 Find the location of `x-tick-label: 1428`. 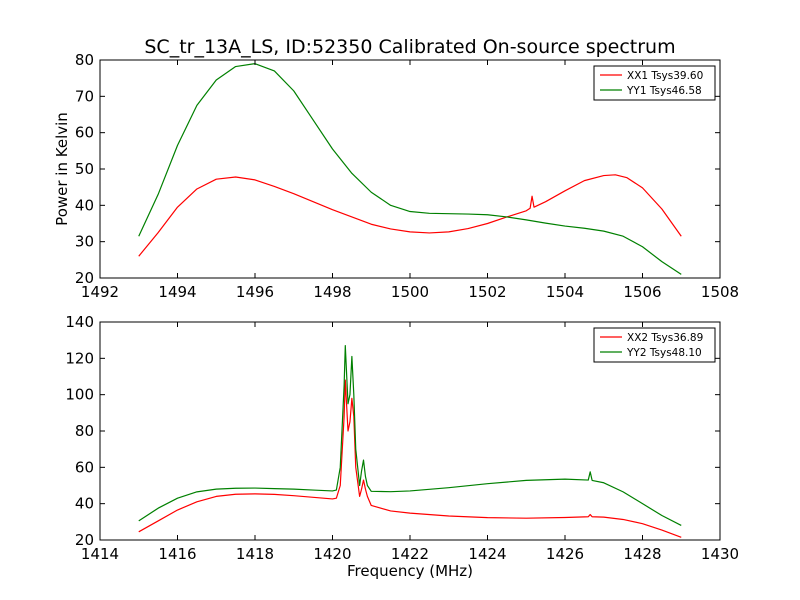

x-tick-label: 1428 is located at coordinates (642, 554).